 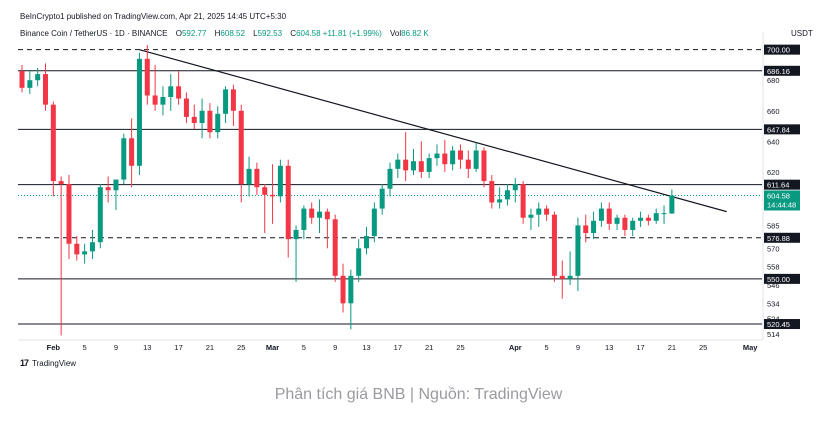 What do you see at coordinates (217, 33) in the screenshot?
I see `high-label: H` at bounding box center [217, 33].